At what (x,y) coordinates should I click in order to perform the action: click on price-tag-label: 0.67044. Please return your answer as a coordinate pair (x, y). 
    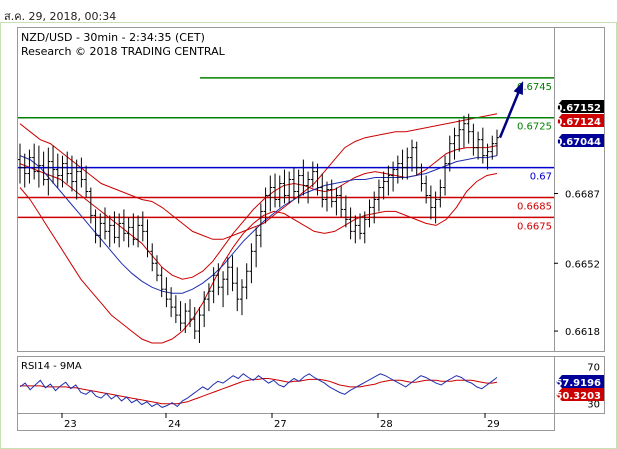
    Looking at the image, I should click on (578, 142).